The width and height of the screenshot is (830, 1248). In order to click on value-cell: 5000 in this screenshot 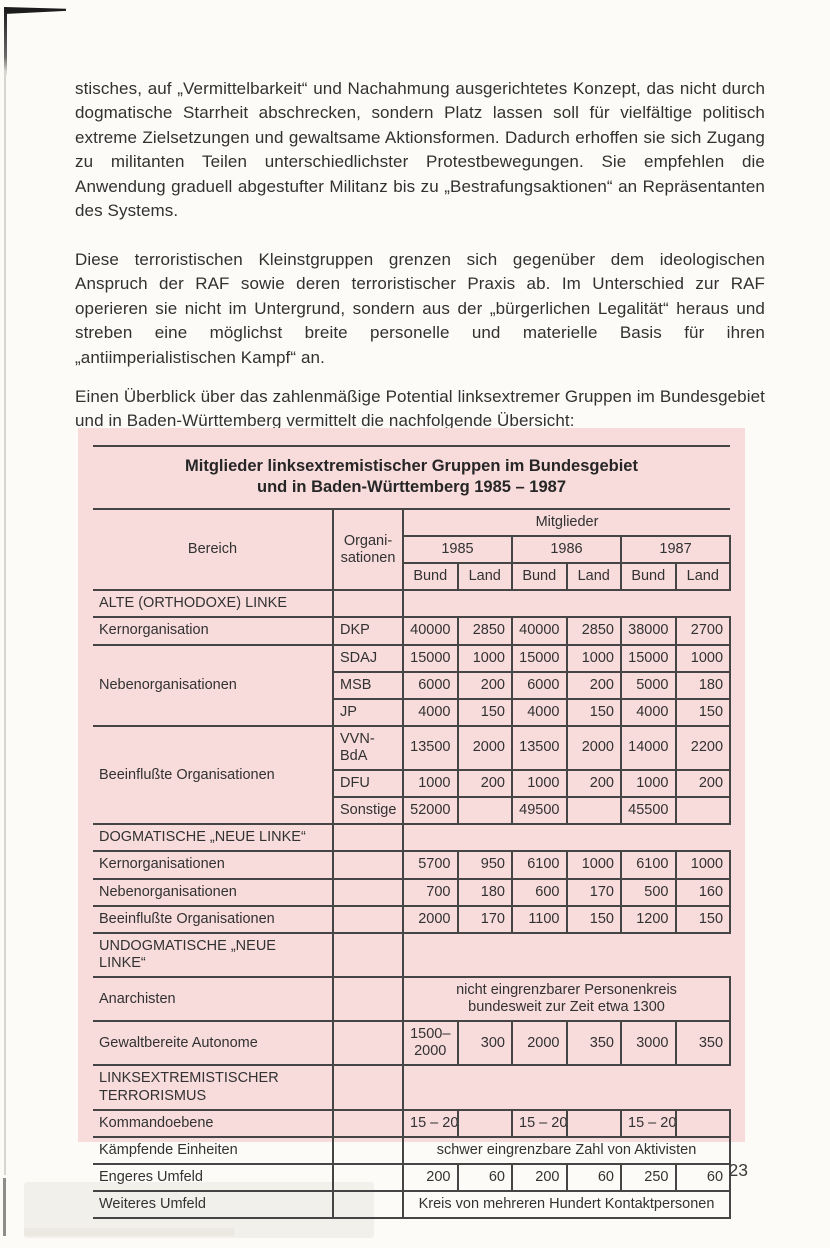, I will do `click(649, 685)`.